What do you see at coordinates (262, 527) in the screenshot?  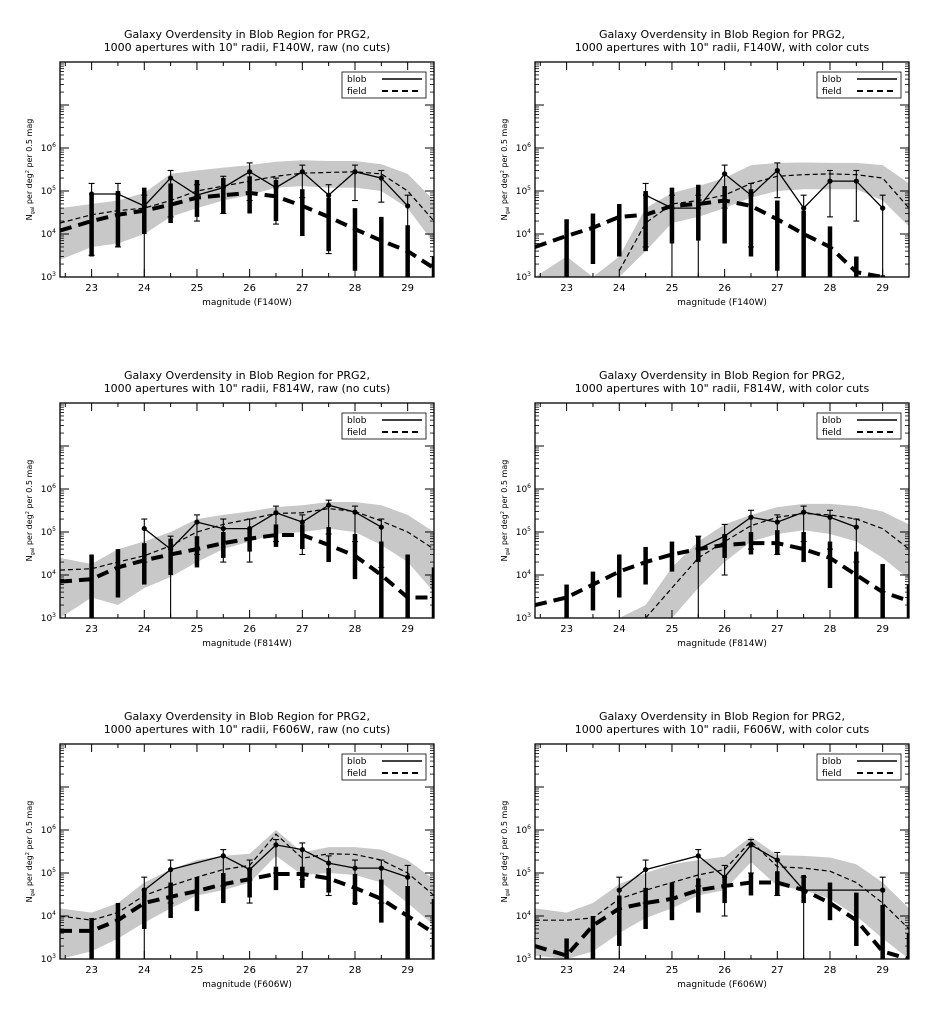 I see `blob-line` at bounding box center [262, 527].